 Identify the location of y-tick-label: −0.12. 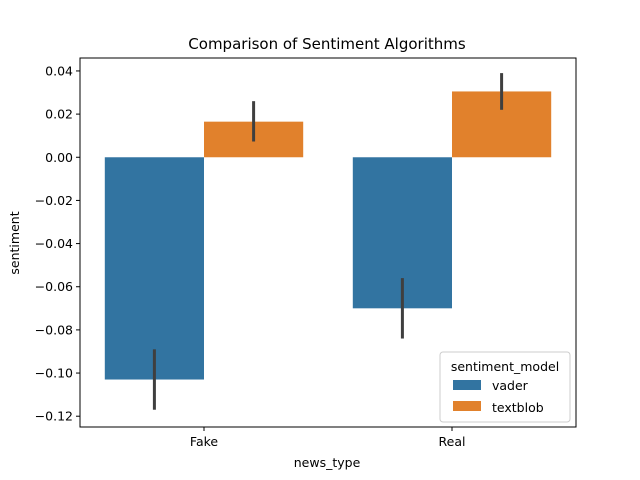
(54, 416).